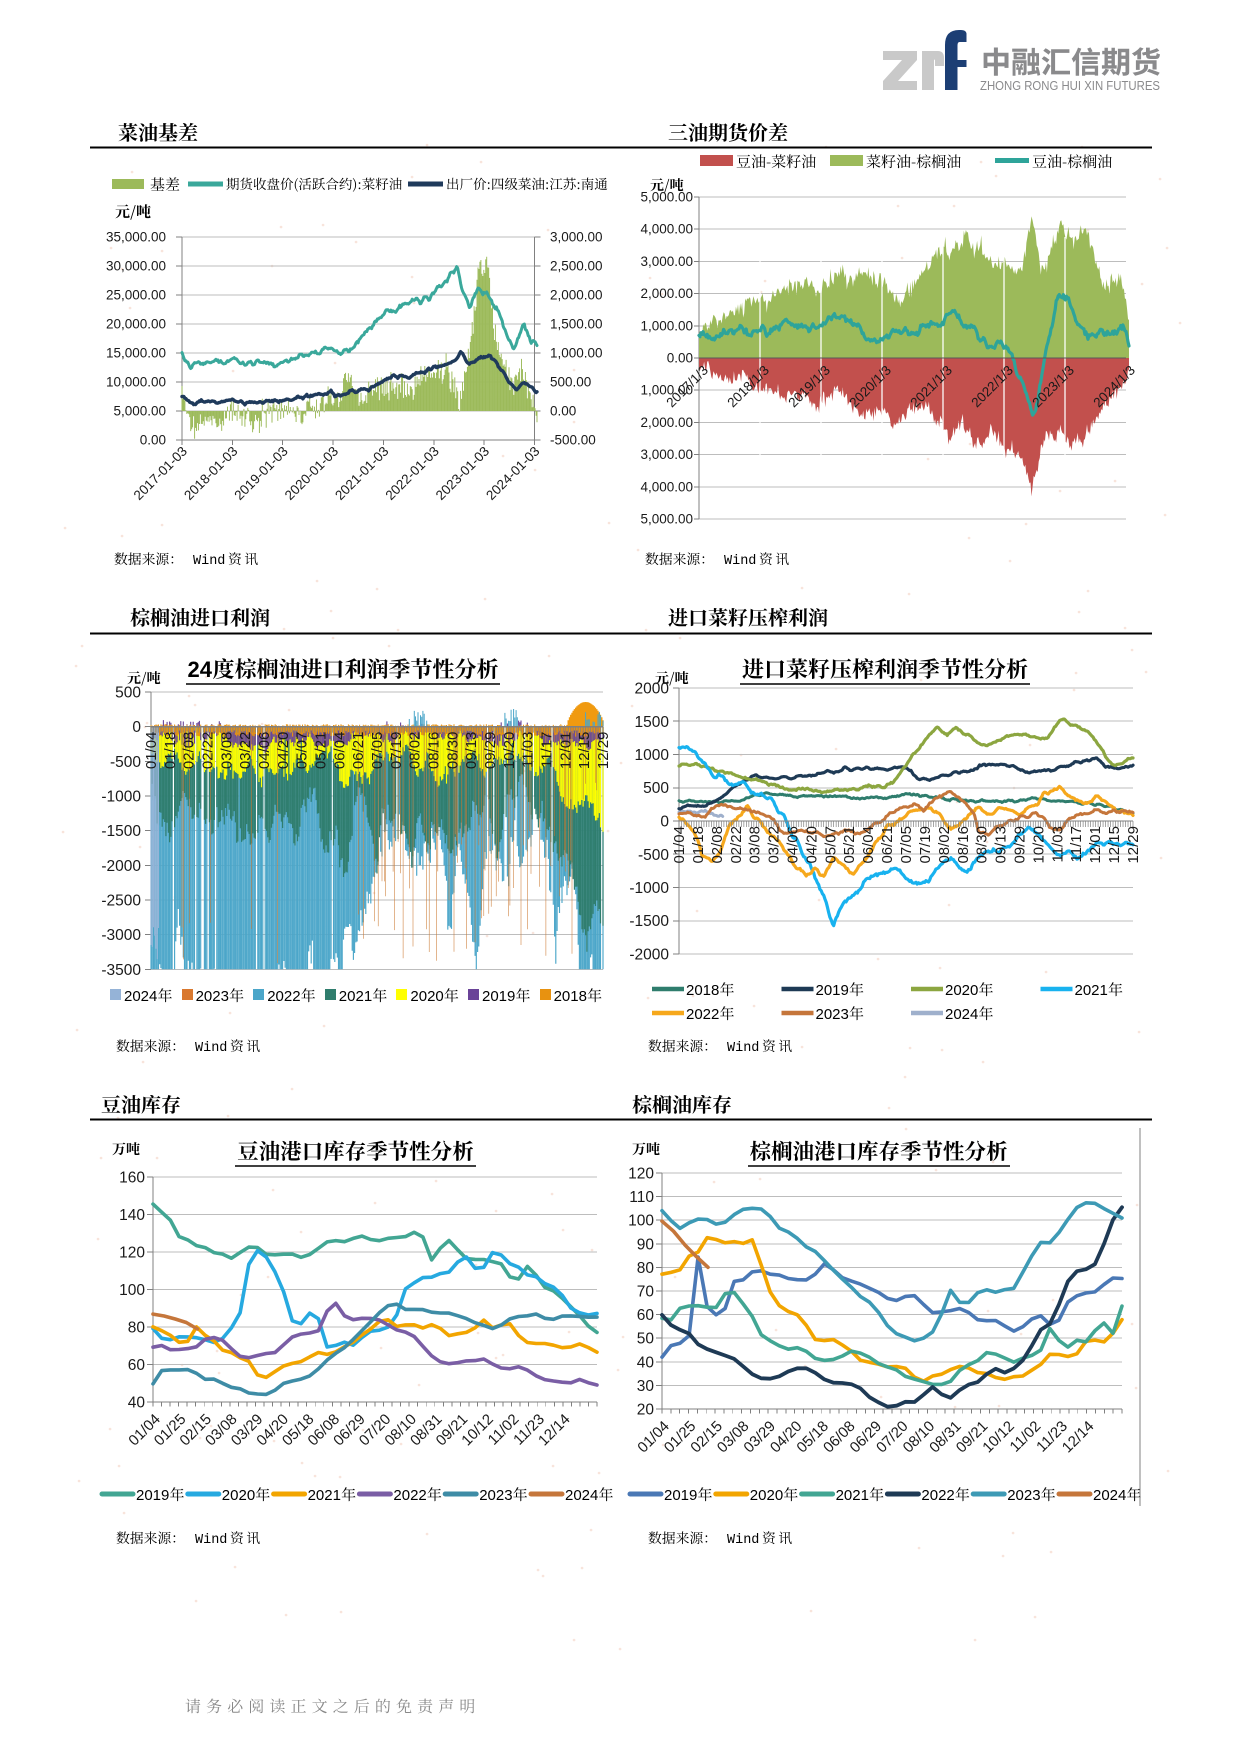 The height and width of the screenshot is (1755, 1241). What do you see at coordinates (125, 762) in the screenshot?
I see `svg-text: -500` at bounding box center [125, 762].